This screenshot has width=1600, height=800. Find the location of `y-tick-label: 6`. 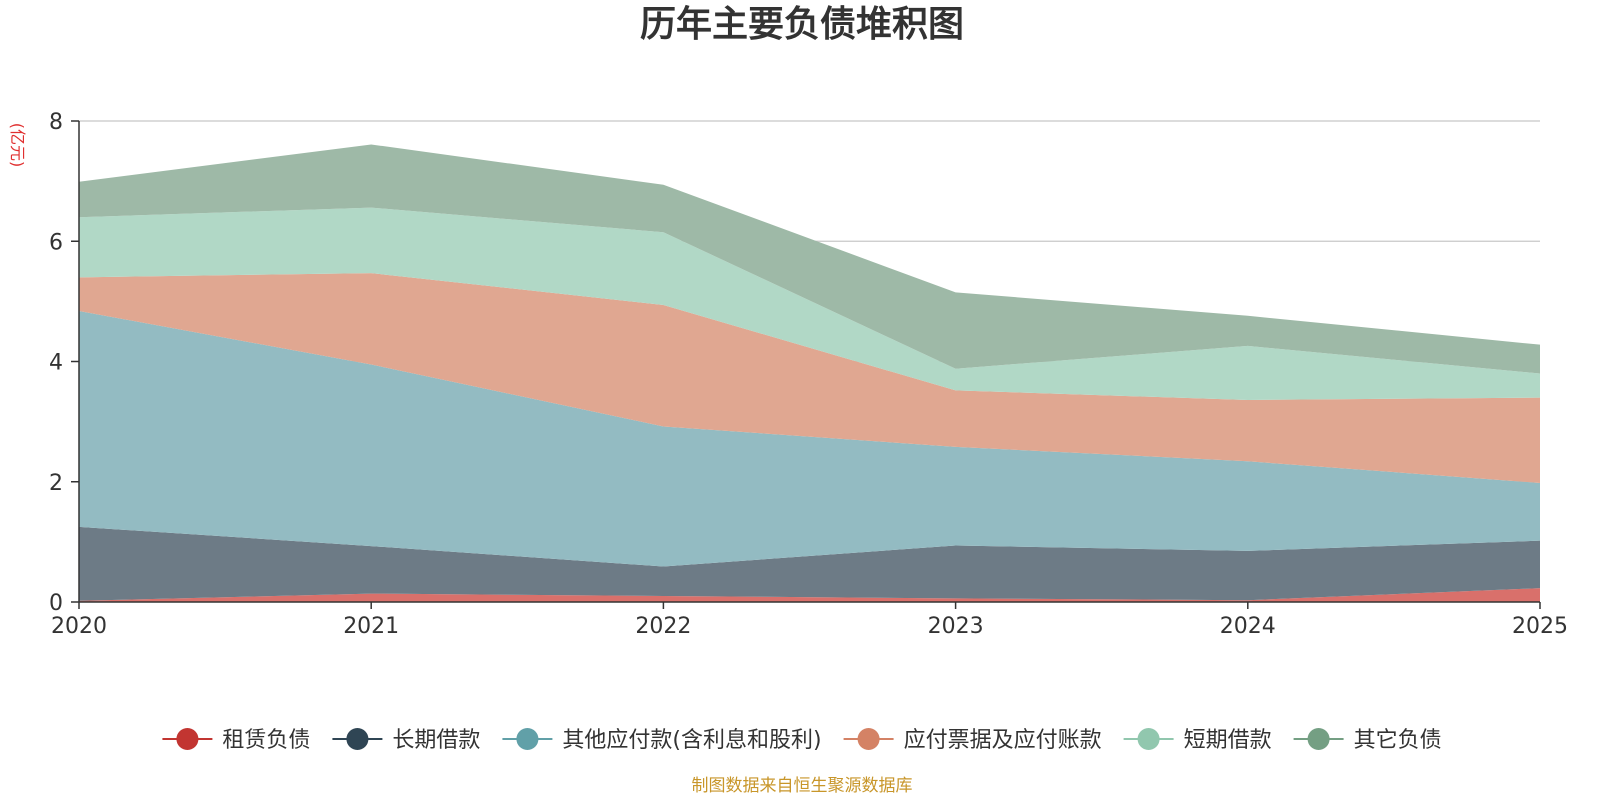

y-tick-label: 6 is located at coordinates (56, 242).